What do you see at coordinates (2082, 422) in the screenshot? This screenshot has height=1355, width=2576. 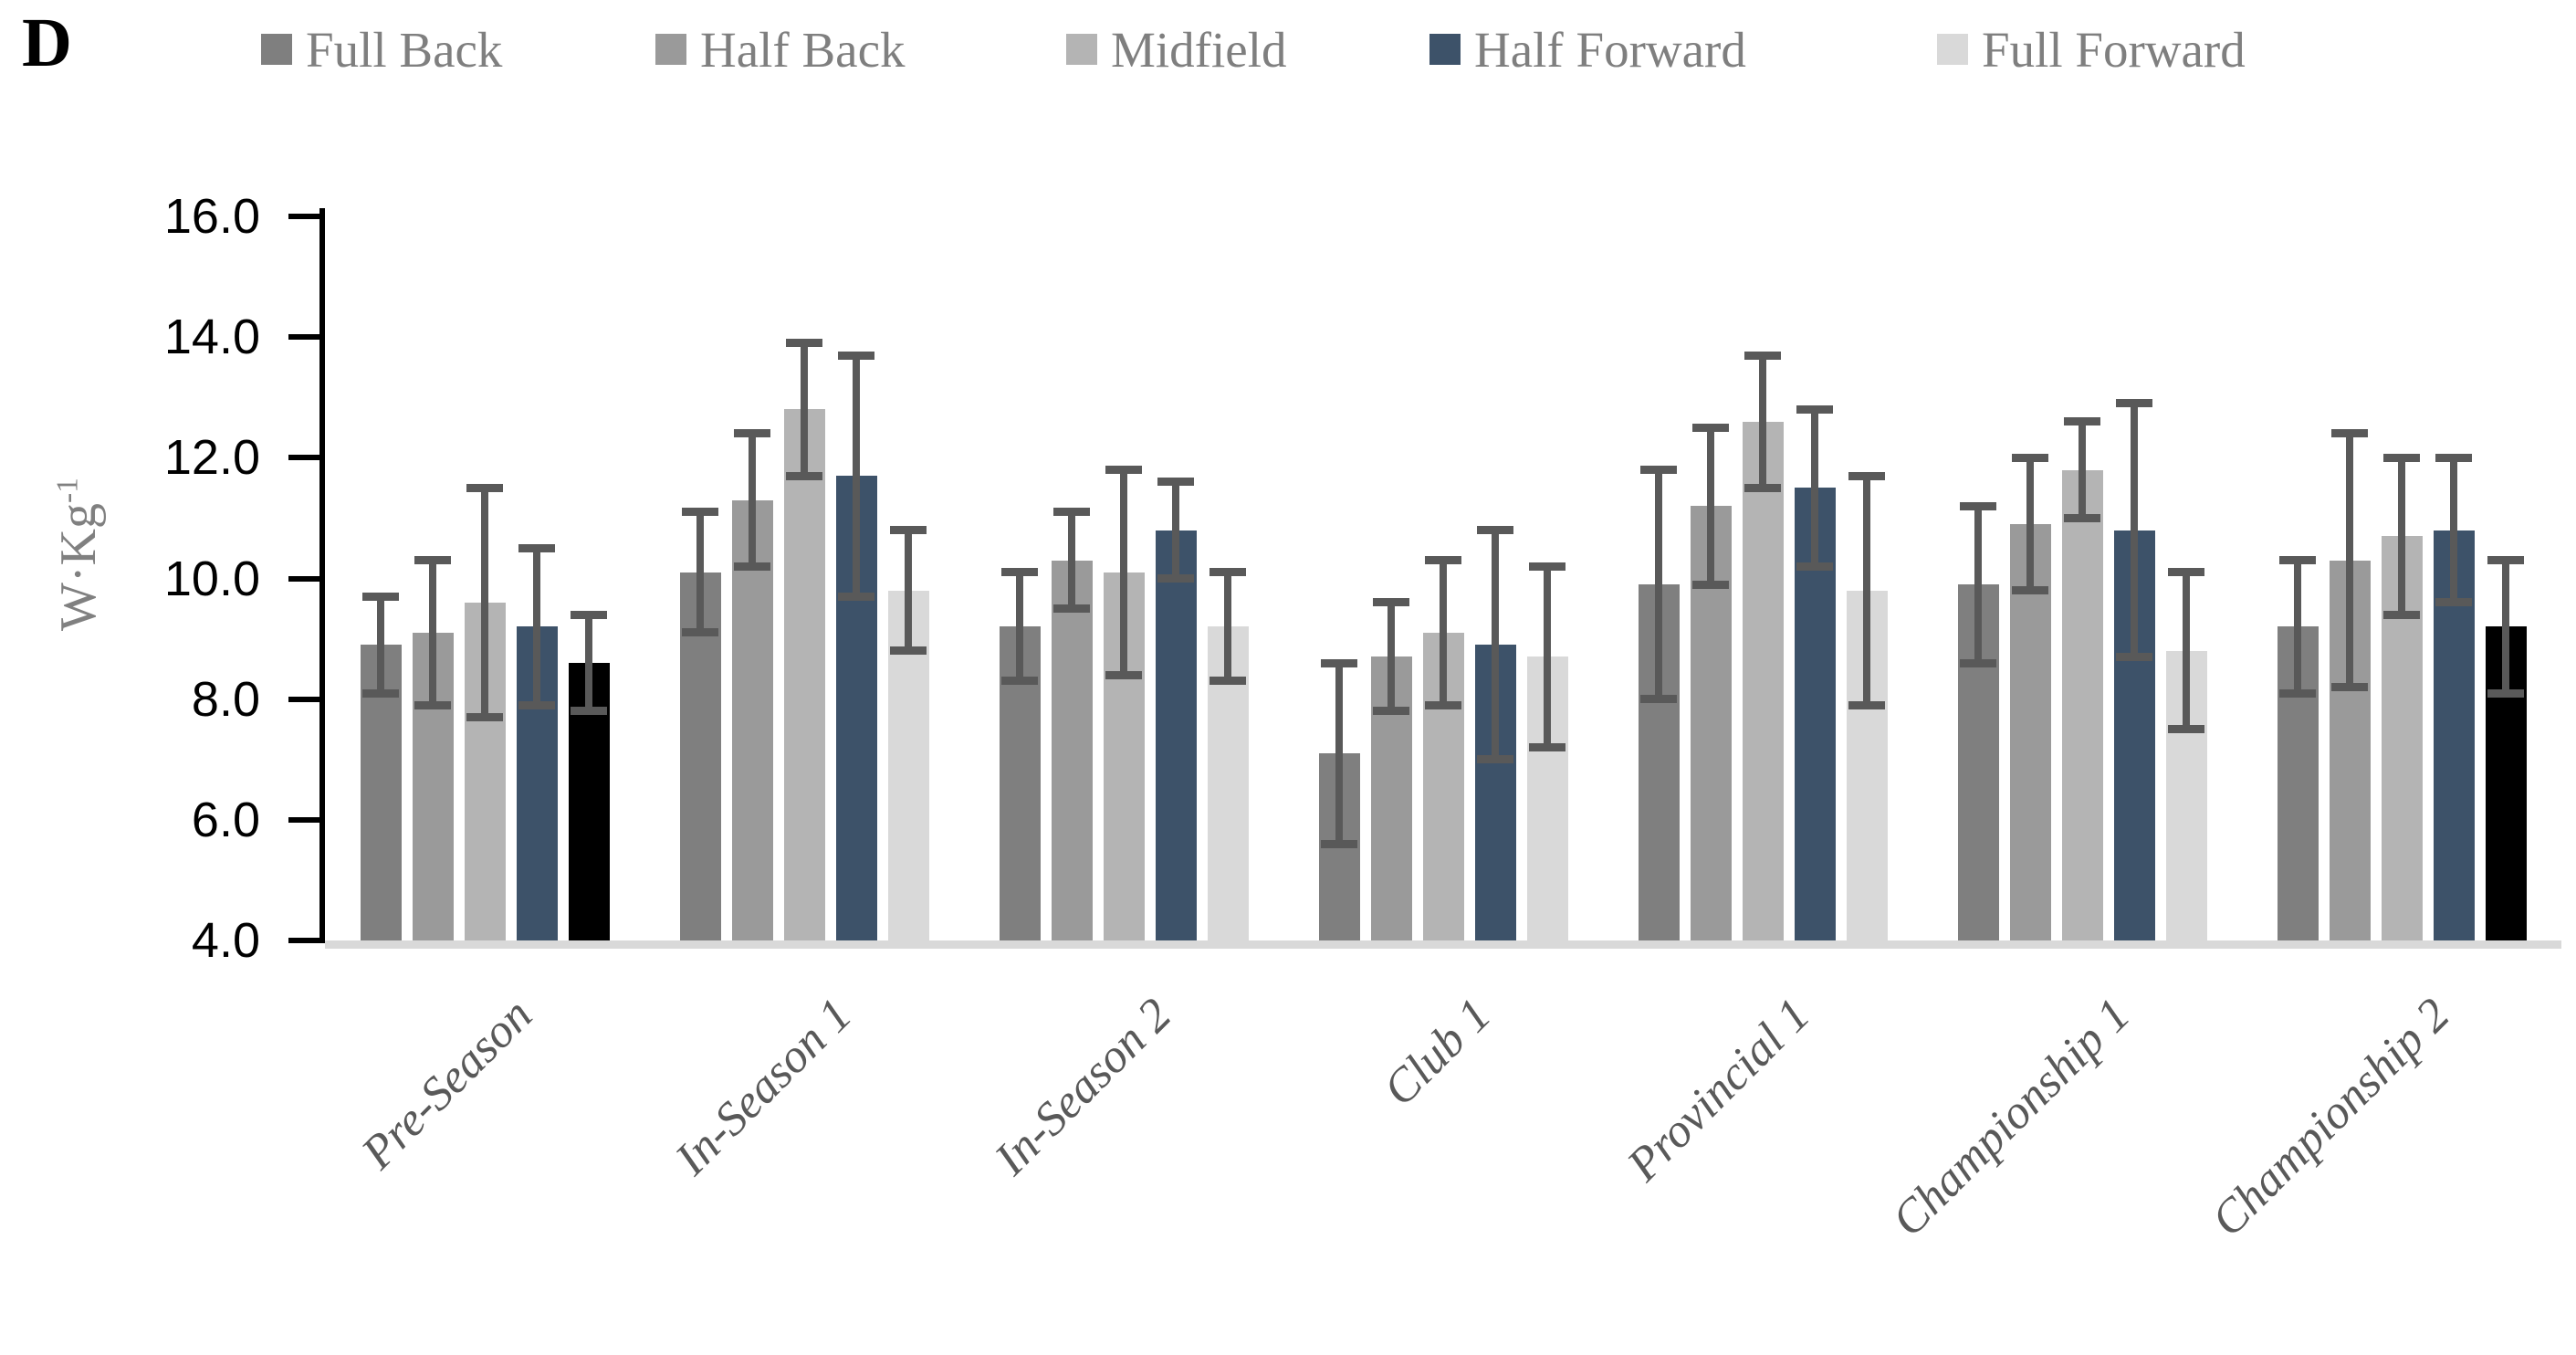 I see `error-cap-top-championship-1-midfield` at bounding box center [2082, 422].